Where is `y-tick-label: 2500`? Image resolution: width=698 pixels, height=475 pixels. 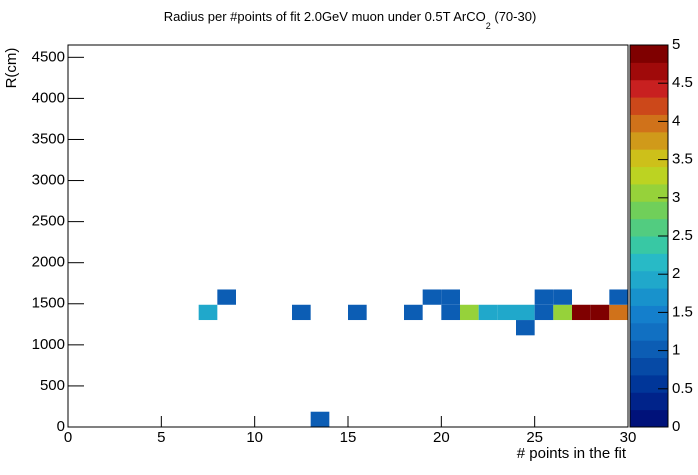 y-tick-label: 2500 is located at coordinates (48, 221).